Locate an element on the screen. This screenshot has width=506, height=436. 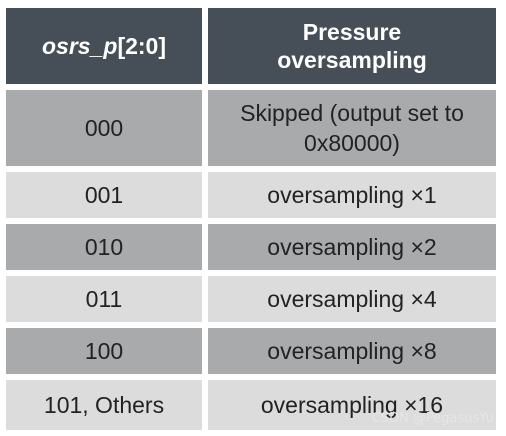
row-desc-cell: oversampling ×8 is located at coordinates (352, 351).